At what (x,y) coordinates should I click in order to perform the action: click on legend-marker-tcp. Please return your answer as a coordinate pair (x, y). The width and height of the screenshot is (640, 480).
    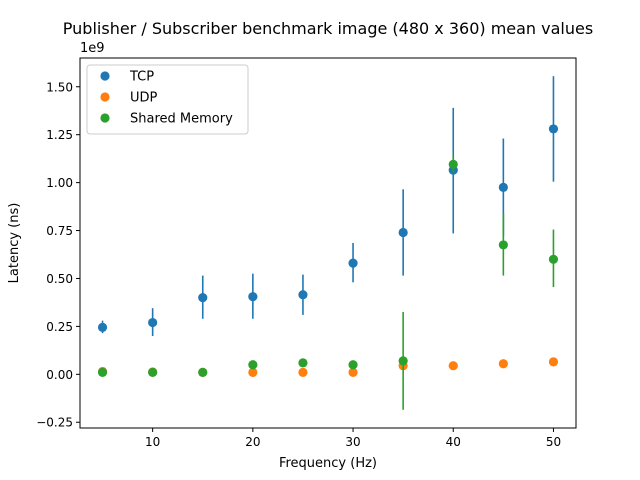
    Looking at the image, I should click on (105, 76).